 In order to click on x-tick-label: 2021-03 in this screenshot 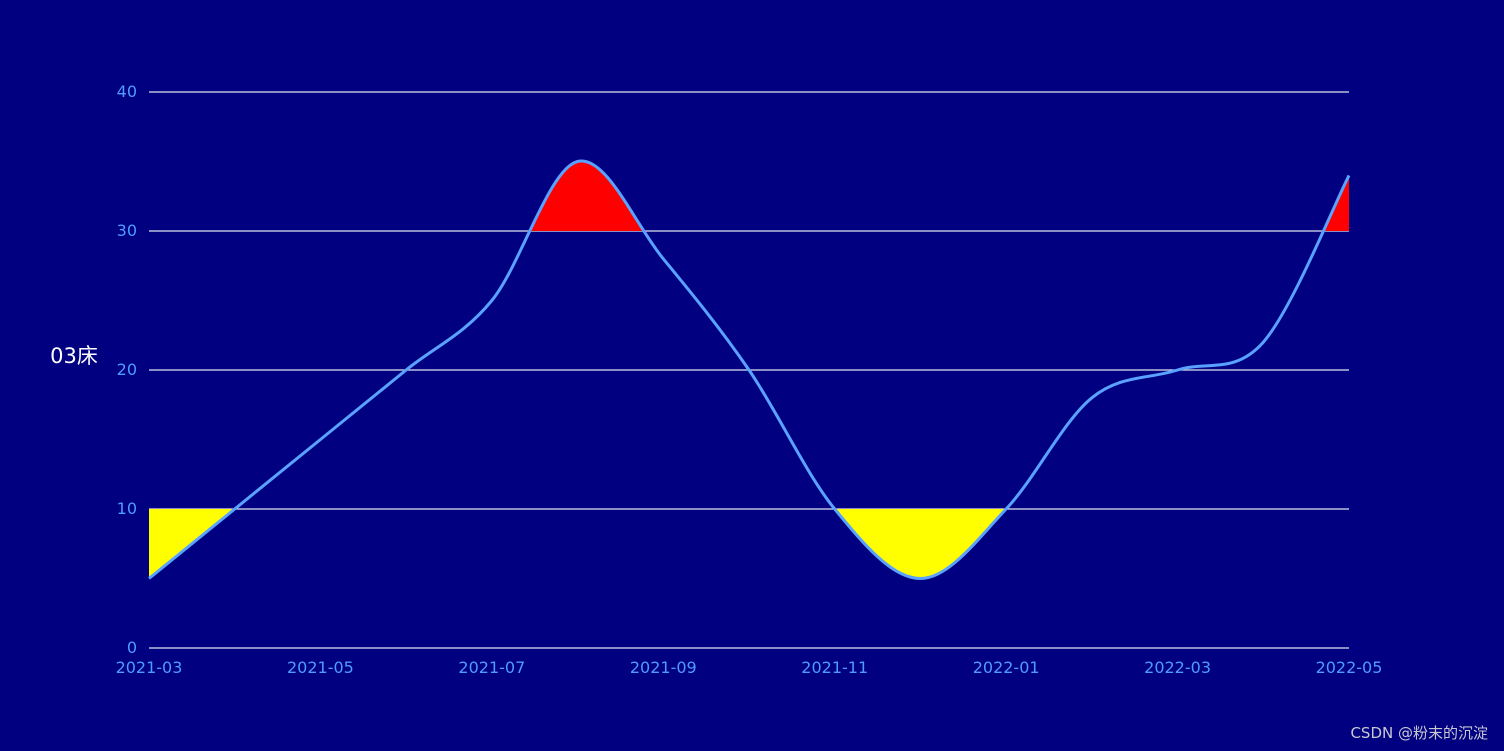, I will do `click(149, 667)`.